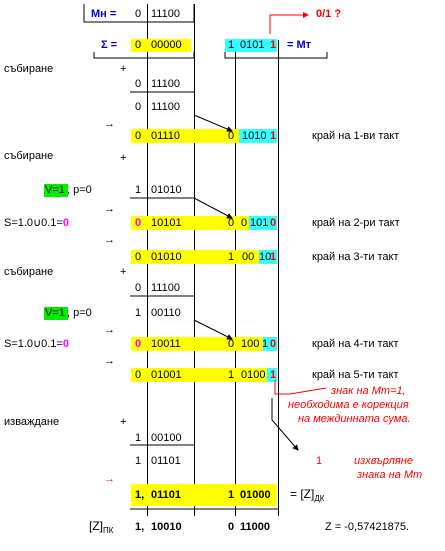 The width and height of the screenshot is (445, 551). I want to click on s-text-1: S=1.0∪0.1=0, so click(36, 223).